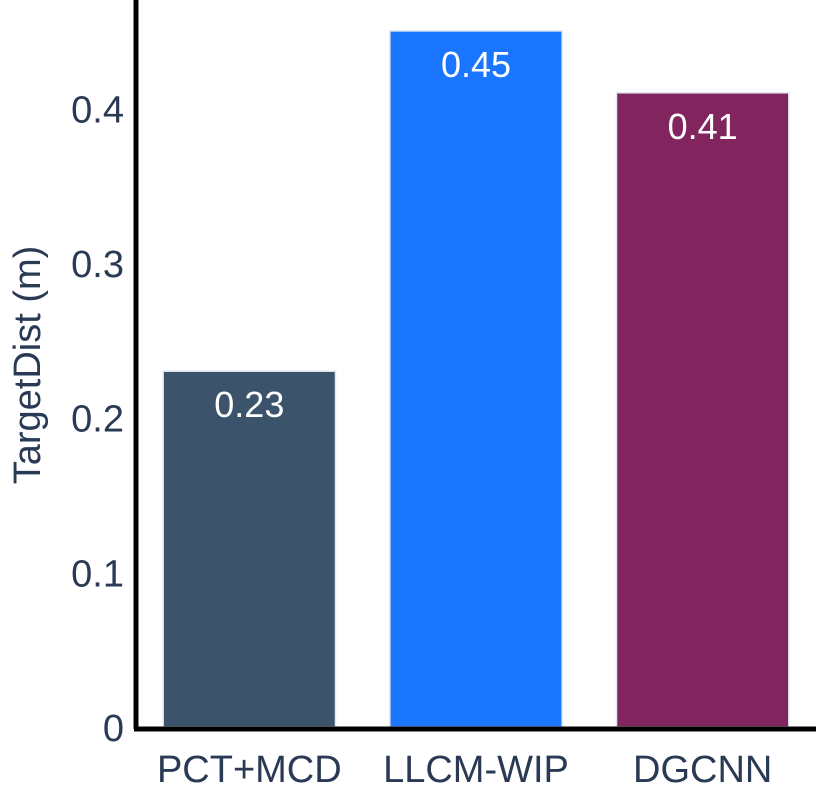  What do you see at coordinates (476, 770) in the screenshot?
I see `x-tick-label: LLCM-WIP` at bounding box center [476, 770].